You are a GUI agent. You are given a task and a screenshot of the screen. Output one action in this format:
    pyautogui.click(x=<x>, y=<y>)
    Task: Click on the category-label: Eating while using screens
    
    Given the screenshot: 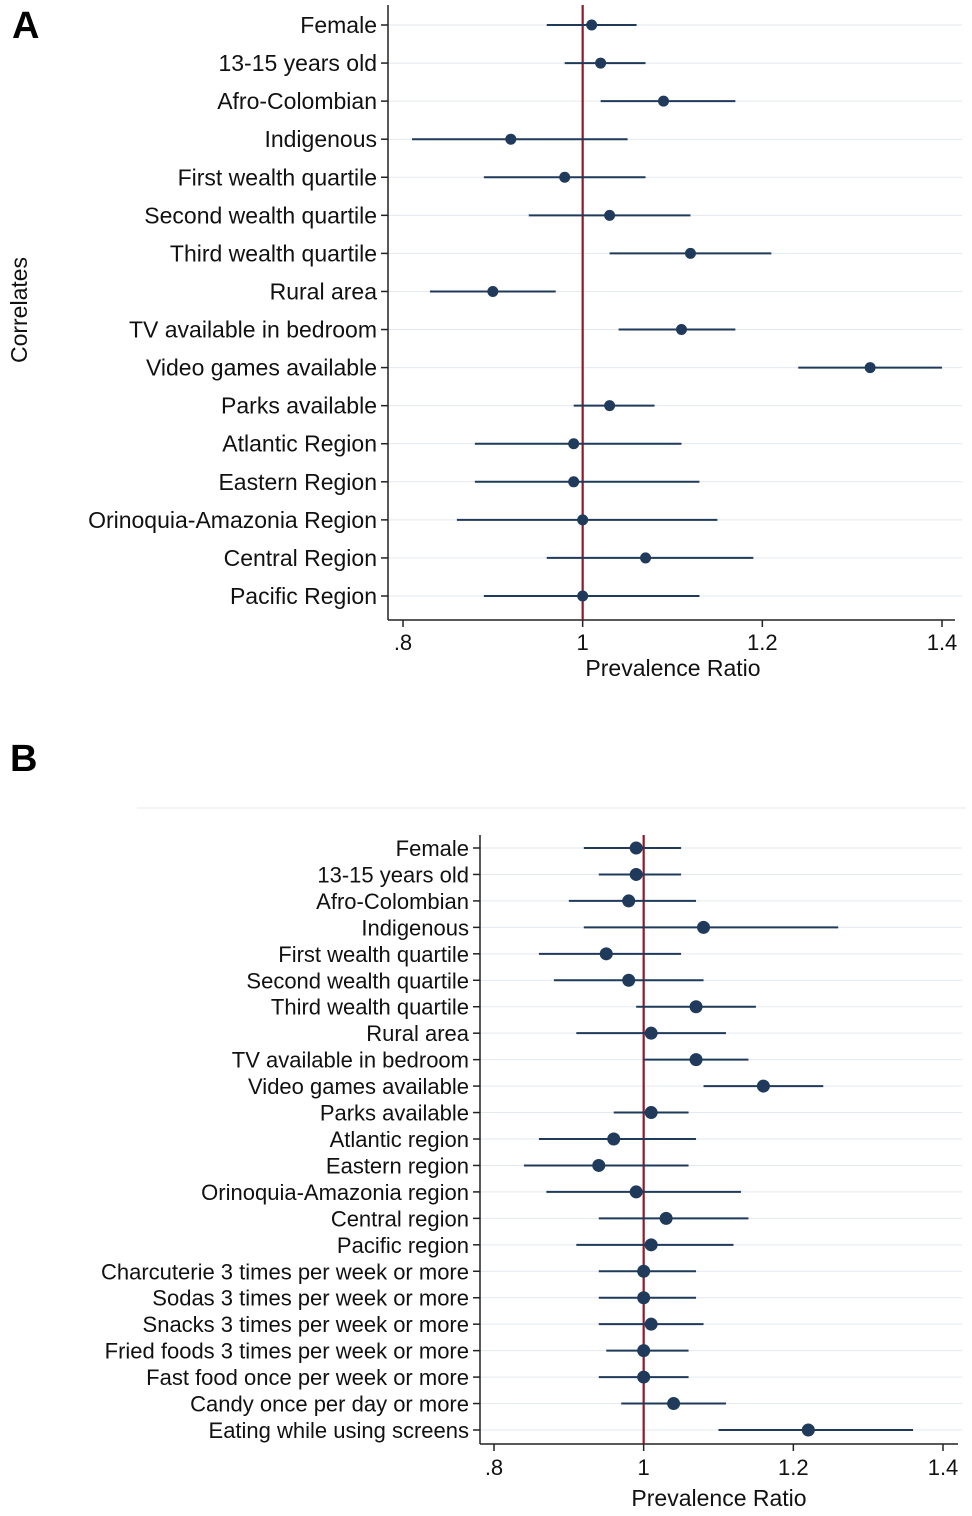 What is the action you would take?
    pyautogui.click(x=339, y=1430)
    